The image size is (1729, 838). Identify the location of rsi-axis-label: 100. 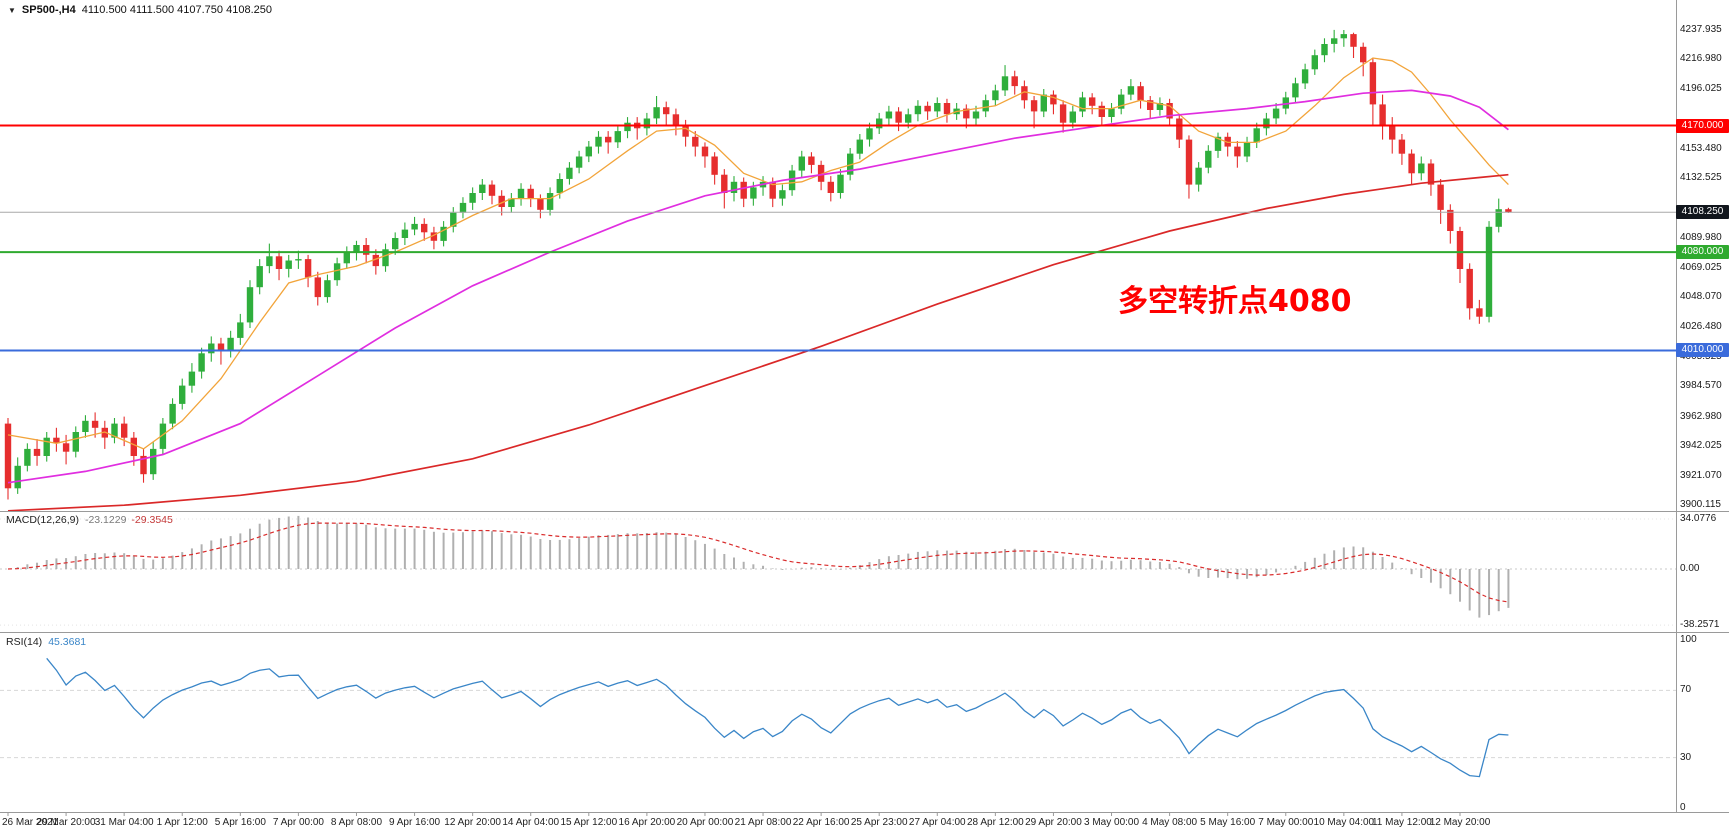
(1688, 639).